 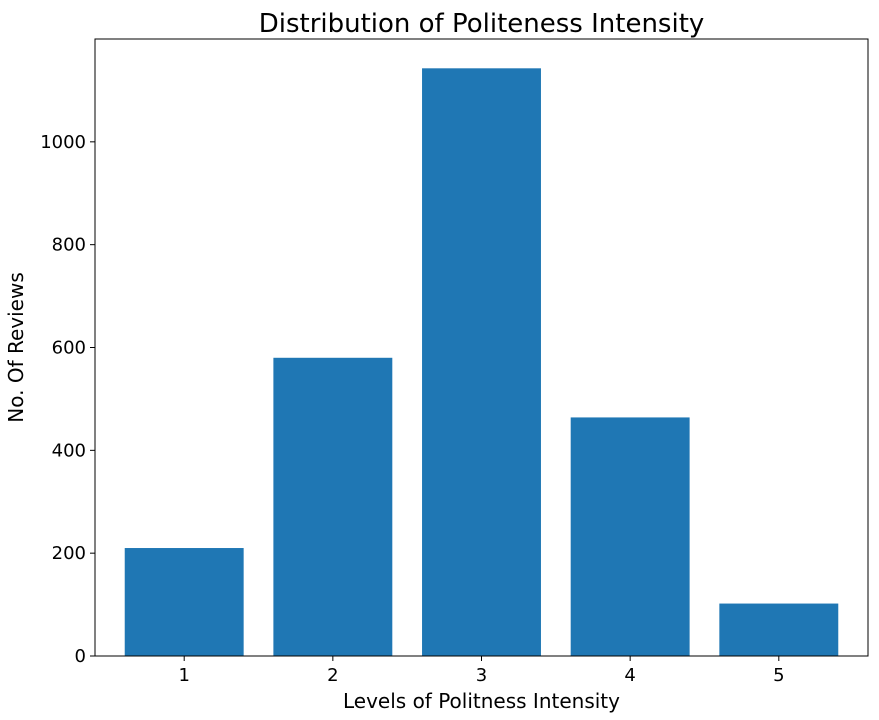 What do you see at coordinates (183, 675) in the screenshot?
I see `x-tick-label: 1` at bounding box center [183, 675].